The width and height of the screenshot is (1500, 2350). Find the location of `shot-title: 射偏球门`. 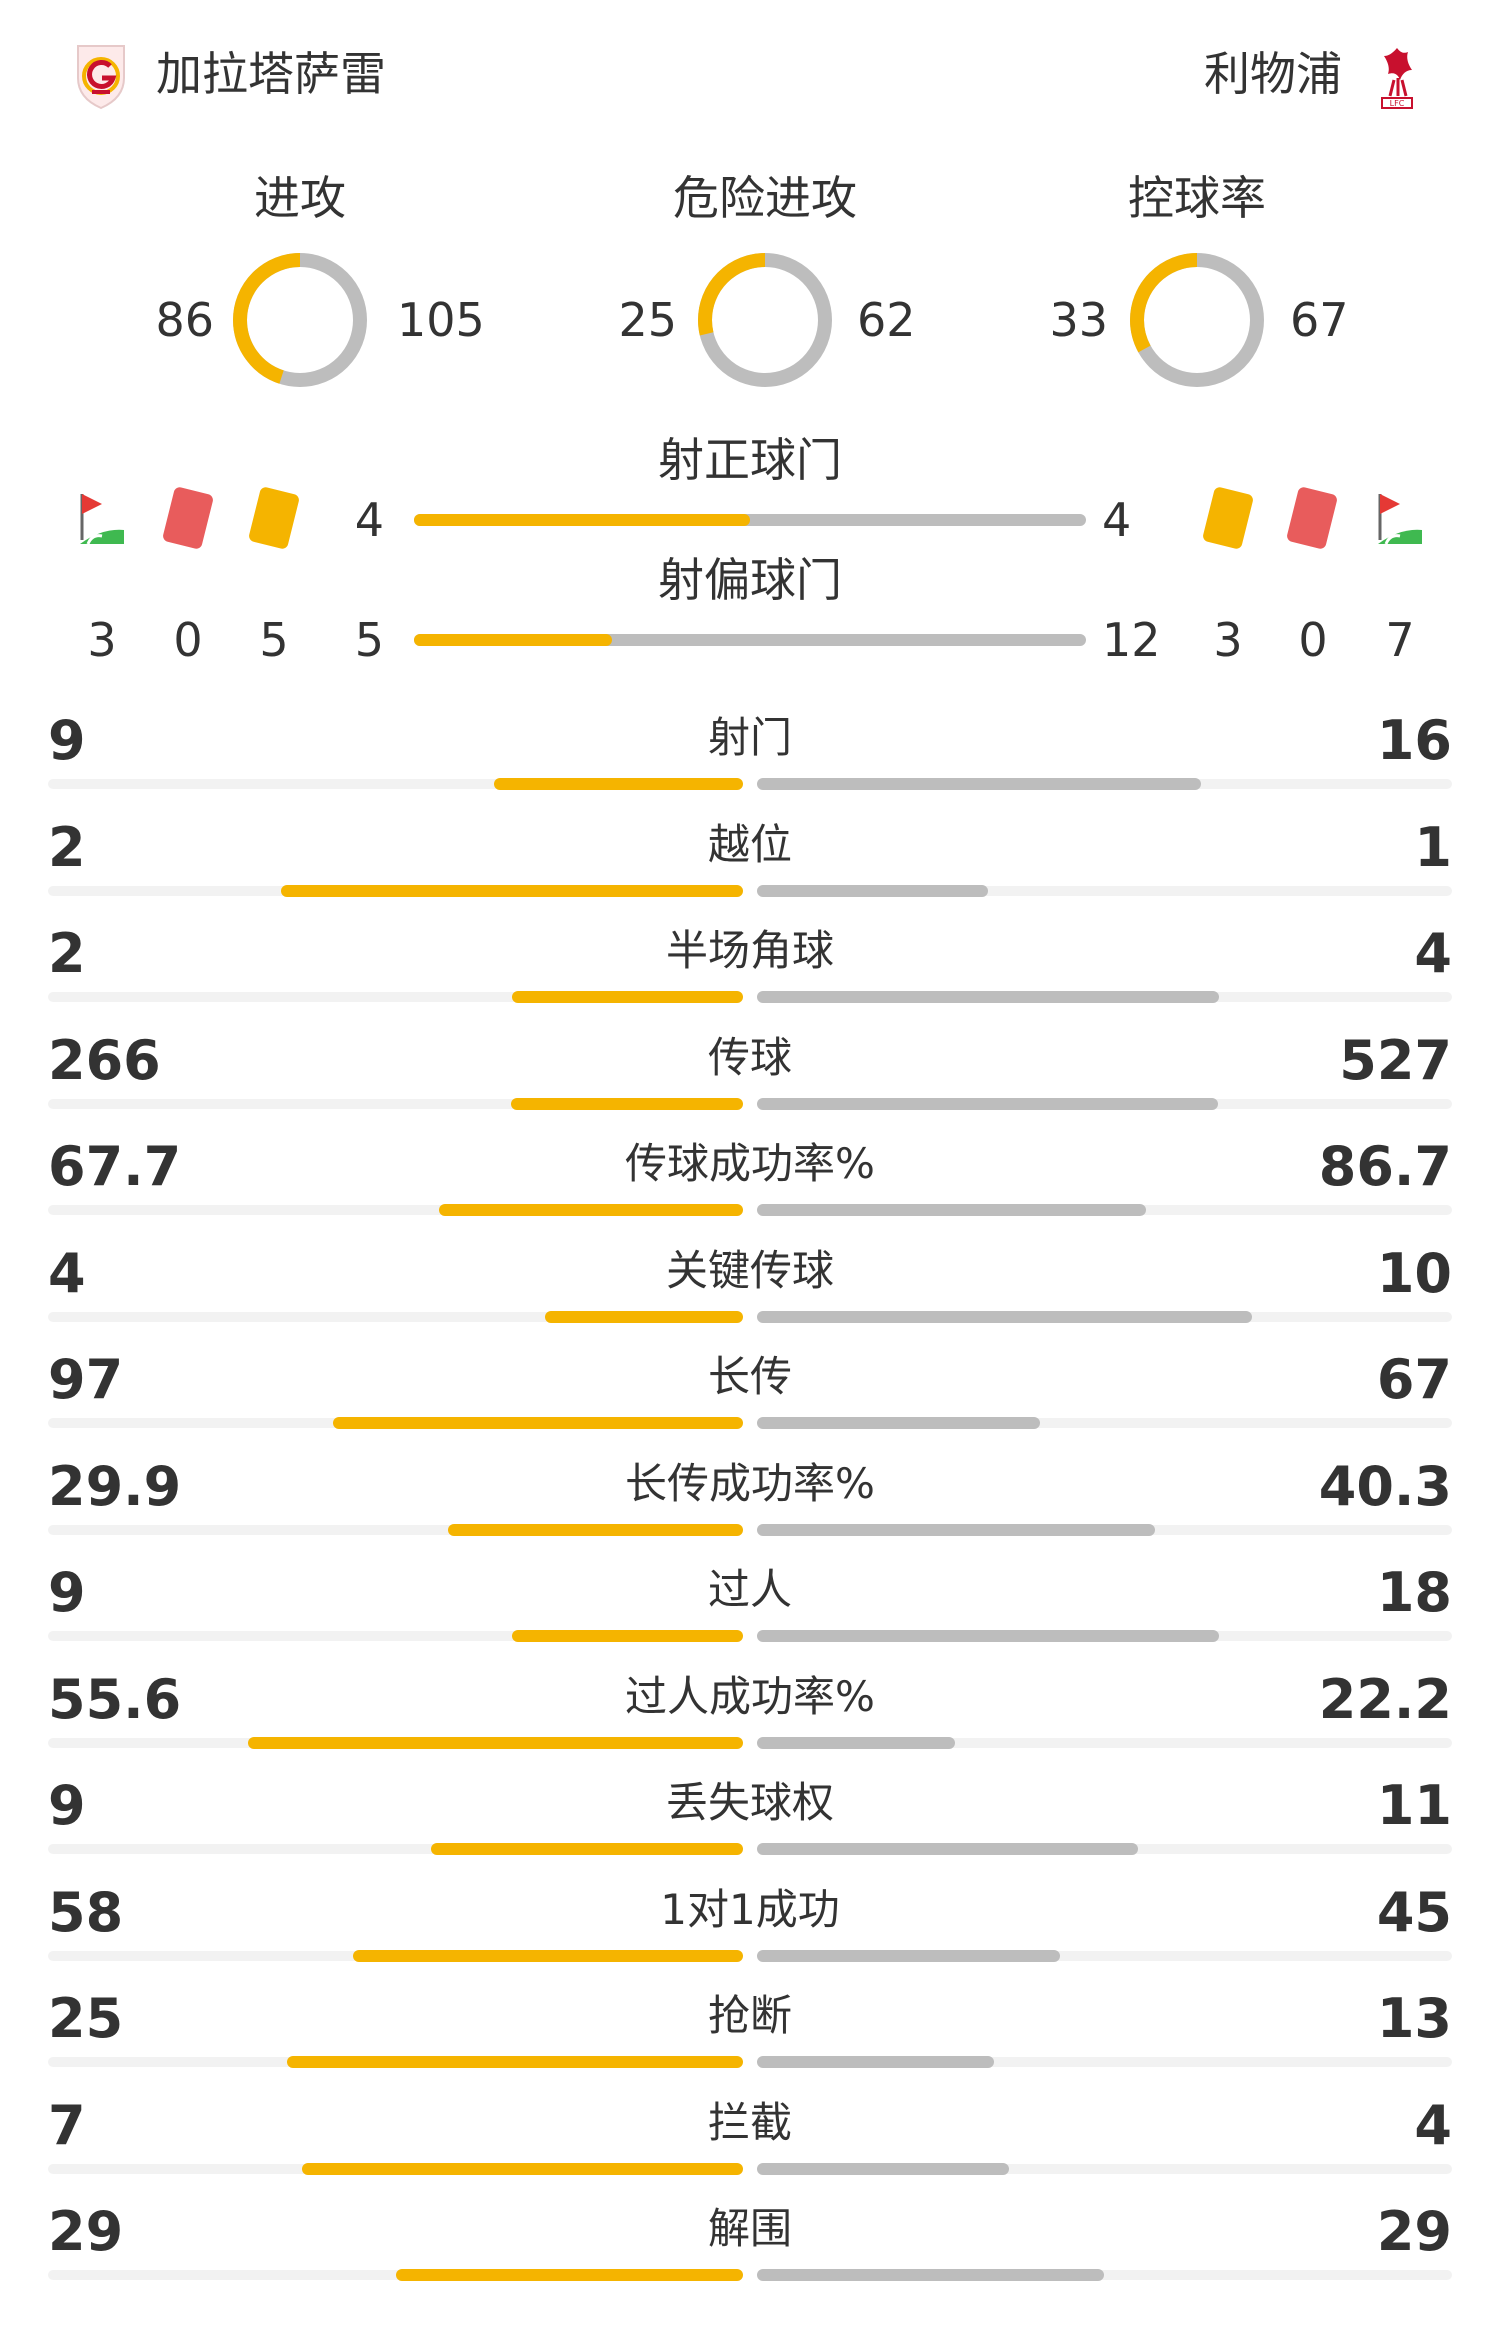

shot-title: 射偏球门 is located at coordinates (750, 580).